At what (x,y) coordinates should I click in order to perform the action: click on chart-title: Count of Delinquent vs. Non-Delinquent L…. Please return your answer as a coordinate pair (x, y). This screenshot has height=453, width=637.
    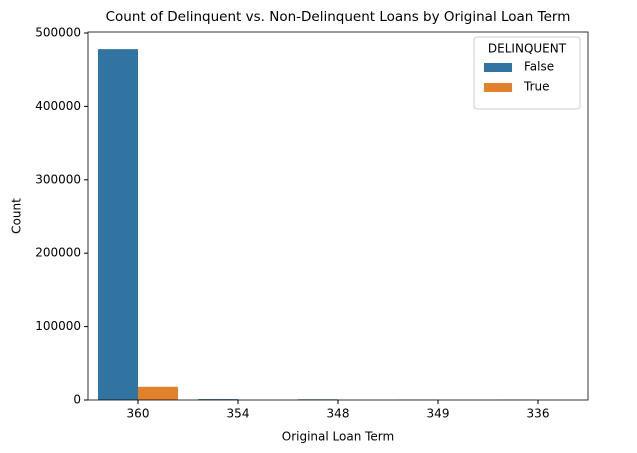
    Looking at the image, I should click on (338, 17).